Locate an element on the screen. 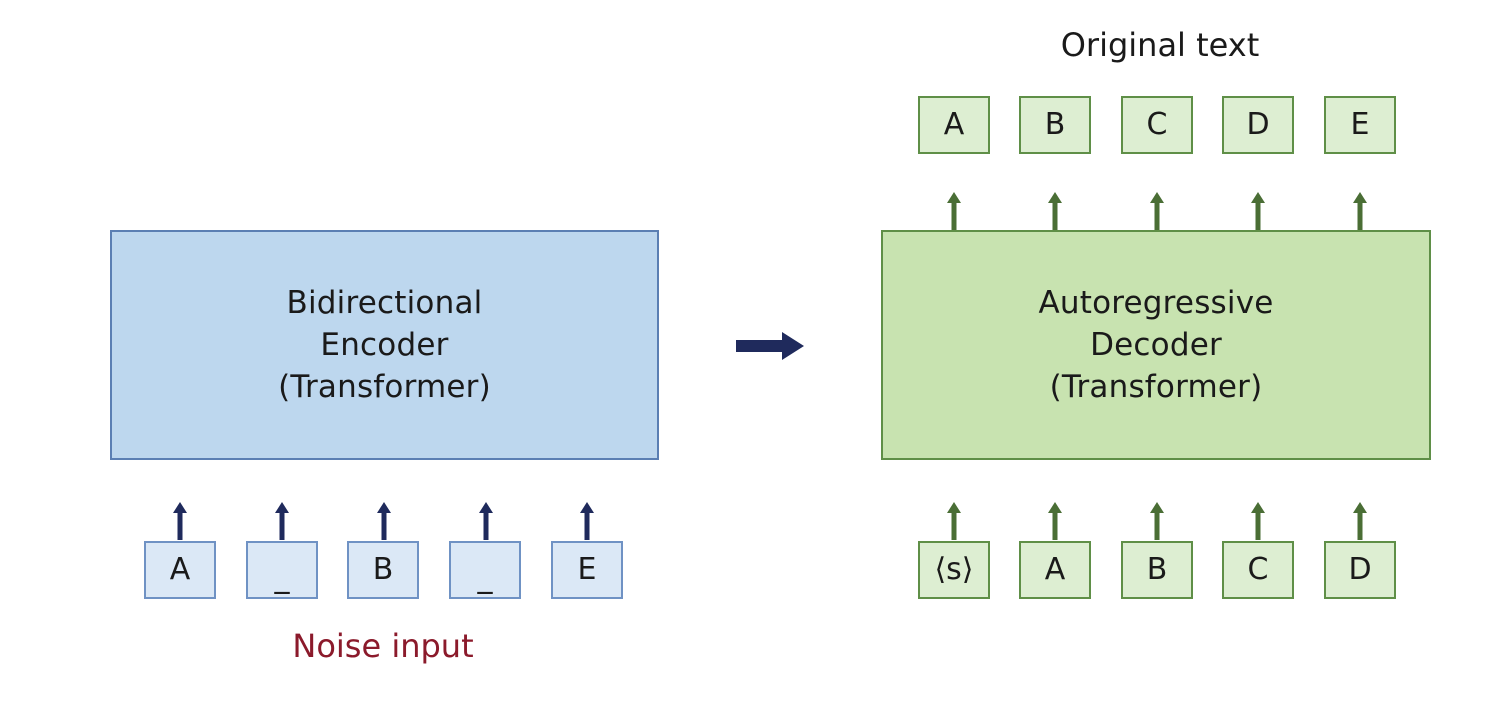  decoder-input-token: D is located at coordinates (1360, 570).